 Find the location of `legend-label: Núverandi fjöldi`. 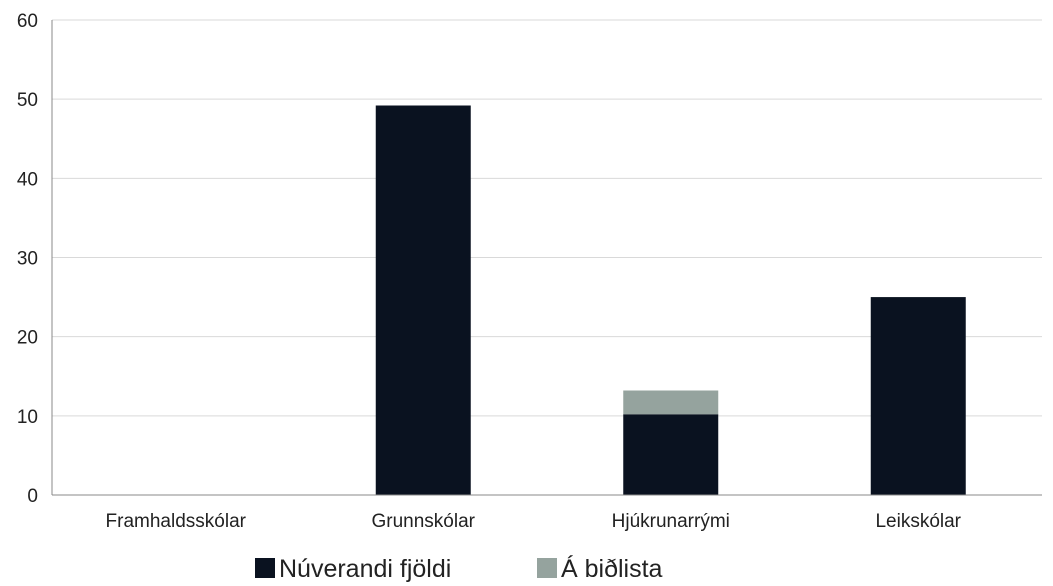

legend-label: Núverandi fjöldi is located at coordinates (365, 569).